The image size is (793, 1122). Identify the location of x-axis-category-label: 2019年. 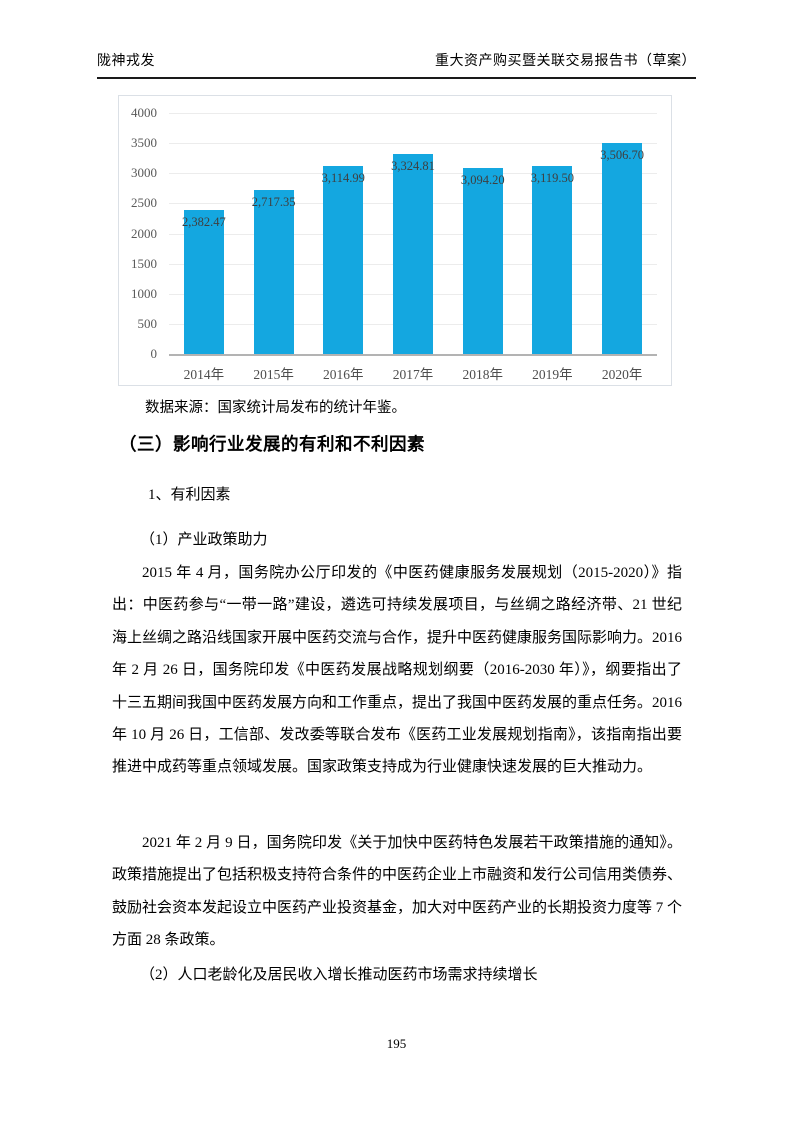
(552, 374).